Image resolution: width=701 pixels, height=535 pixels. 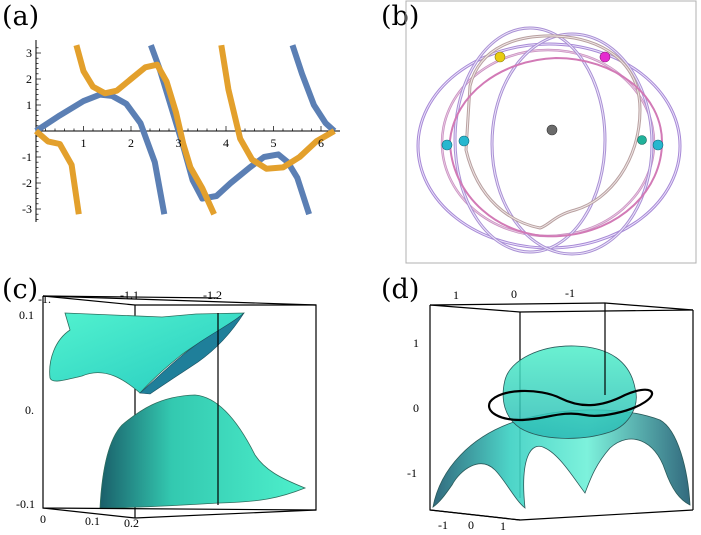 I want to click on surface-lower, so click(x=203, y=451).